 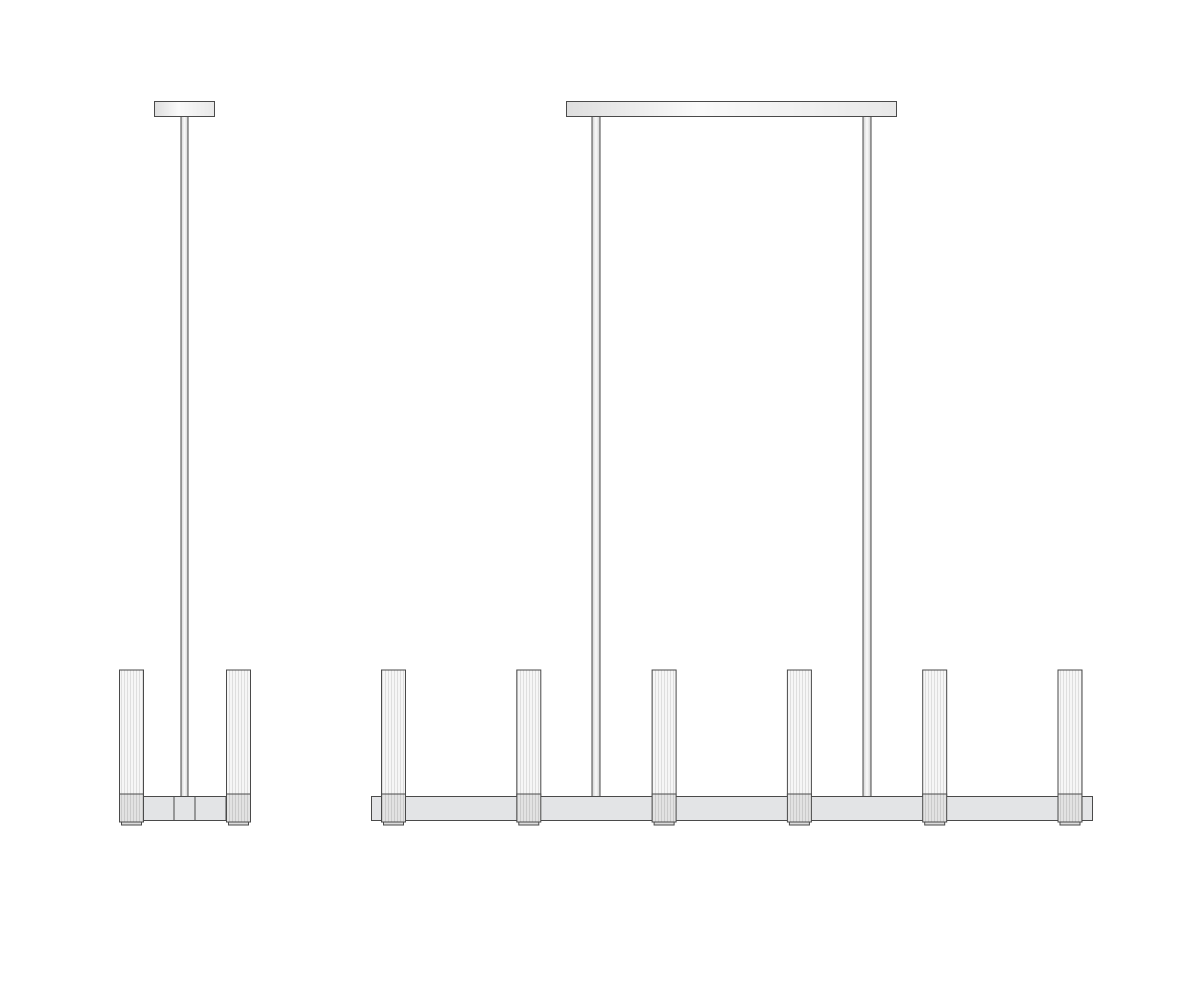 I want to click on rod-hub, so click(x=184, y=808).